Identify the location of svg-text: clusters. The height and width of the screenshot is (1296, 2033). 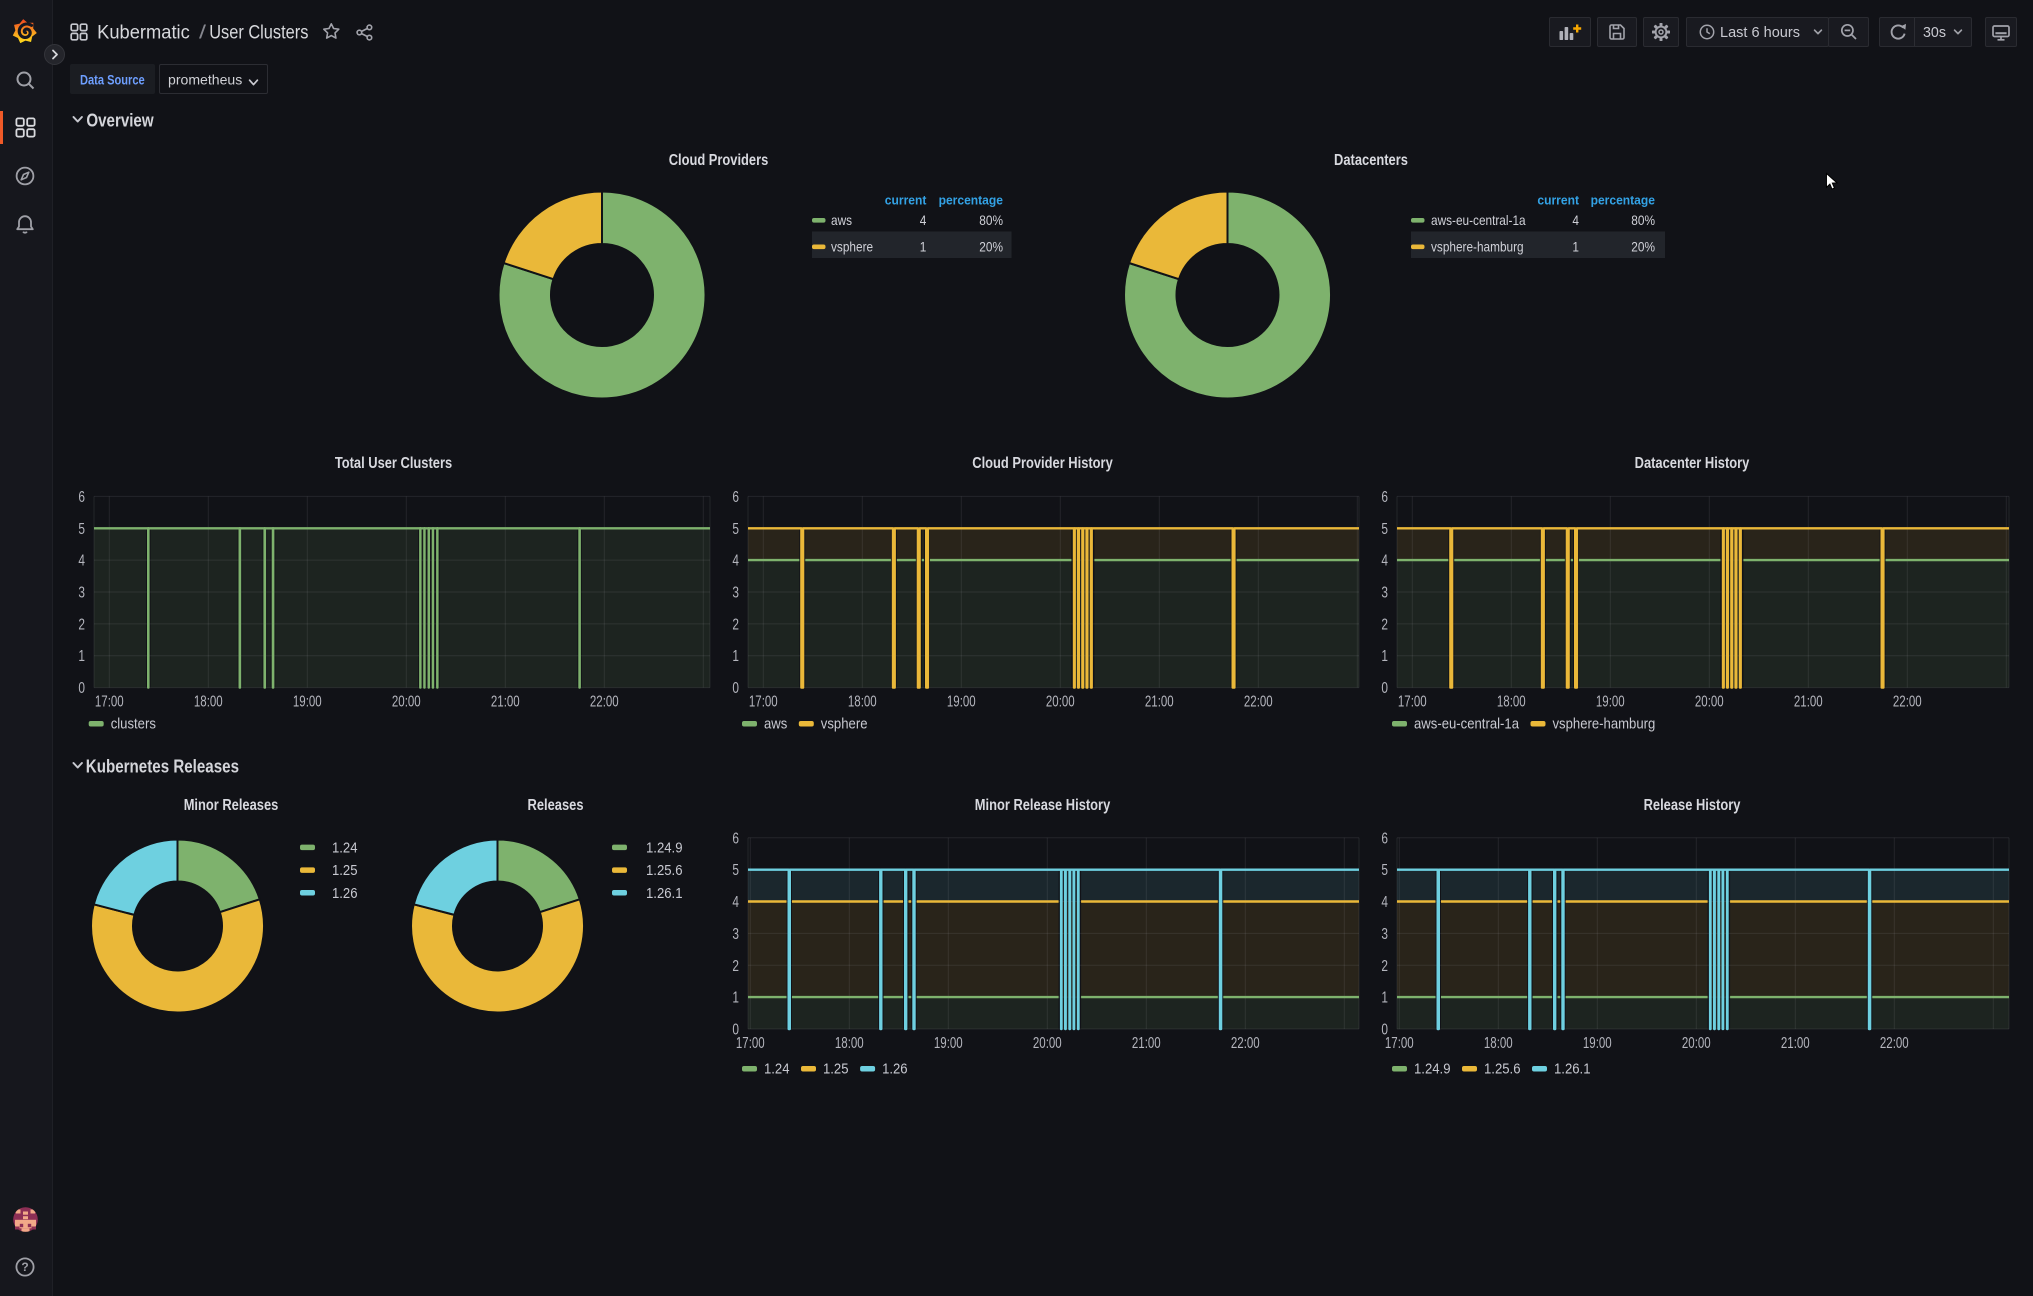
(133, 725).